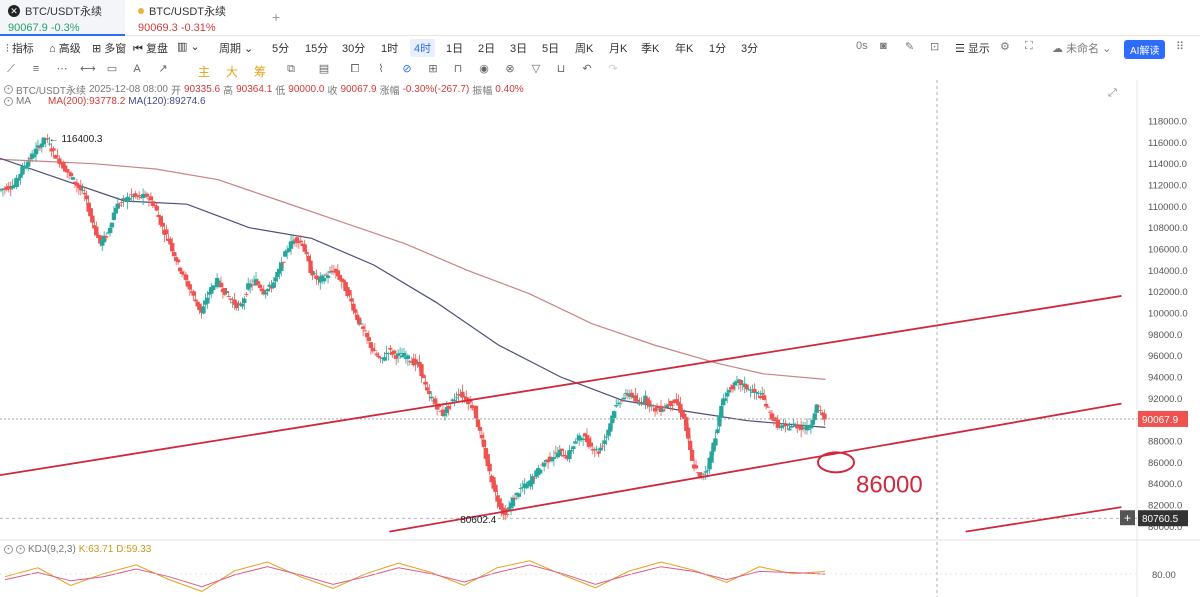 Image resolution: width=1200 pixels, height=597 pixels. What do you see at coordinates (587, 69) in the screenshot?
I see `undo-icon: ↶` at bounding box center [587, 69].